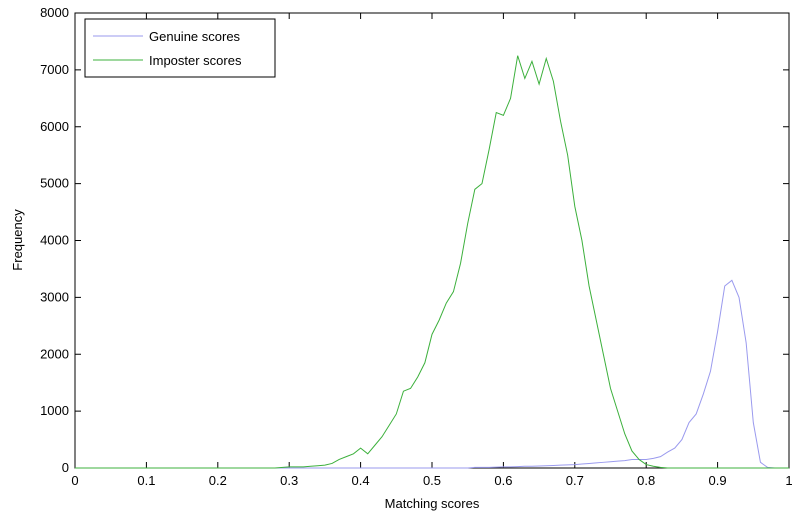 This screenshot has width=800, height=525. Describe the element at coordinates (361, 480) in the screenshot. I see `x-tick-label: 0.4` at that location.